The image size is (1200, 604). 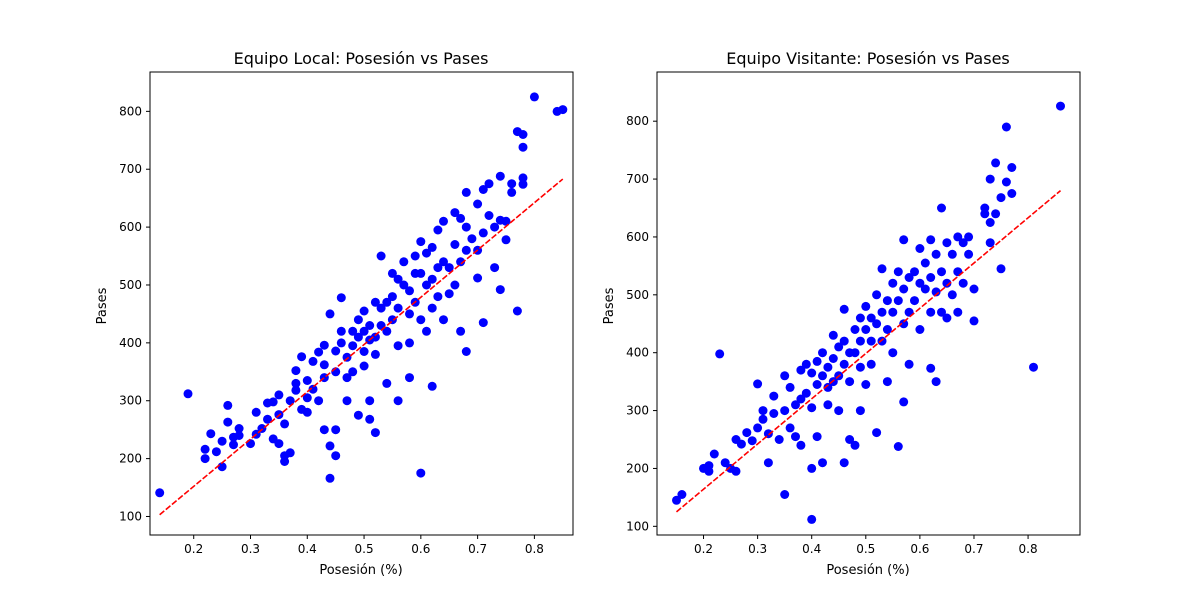 What do you see at coordinates (919, 549) in the screenshot?
I see `x-tick-label: 0.6` at bounding box center [919, 549].